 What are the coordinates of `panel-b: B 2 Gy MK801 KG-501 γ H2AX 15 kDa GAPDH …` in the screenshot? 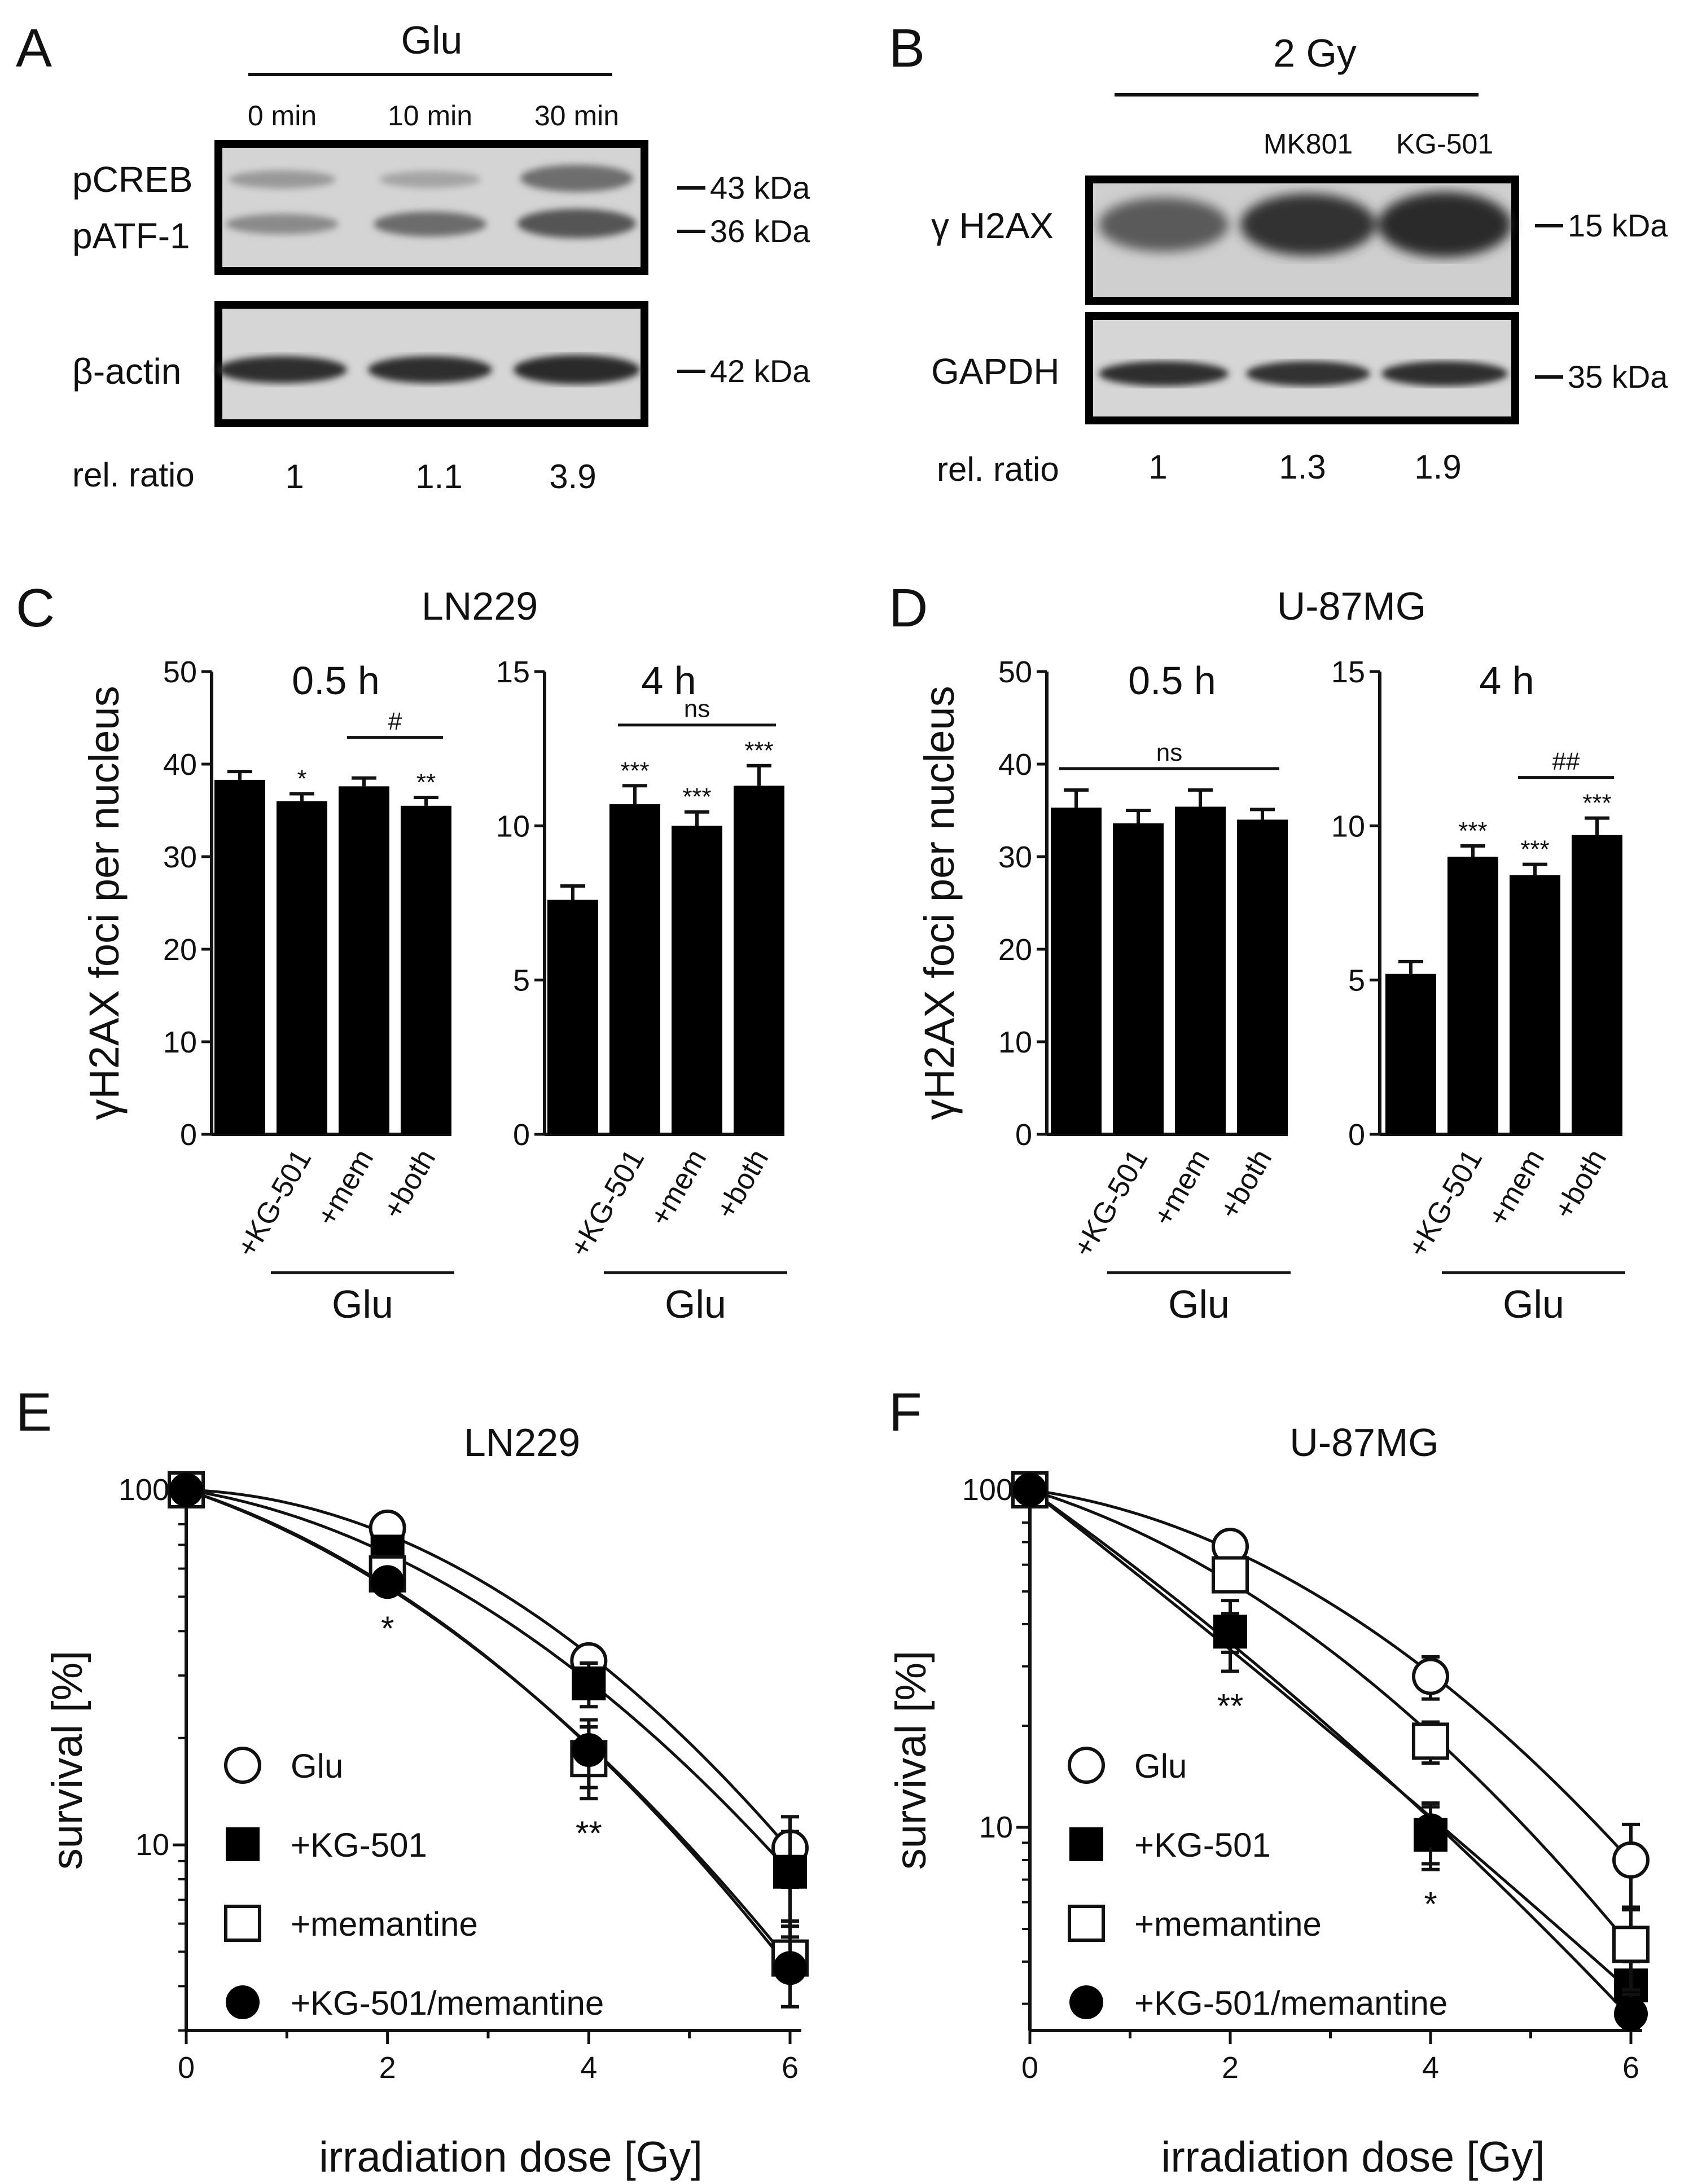 It's located at (1278, 253).